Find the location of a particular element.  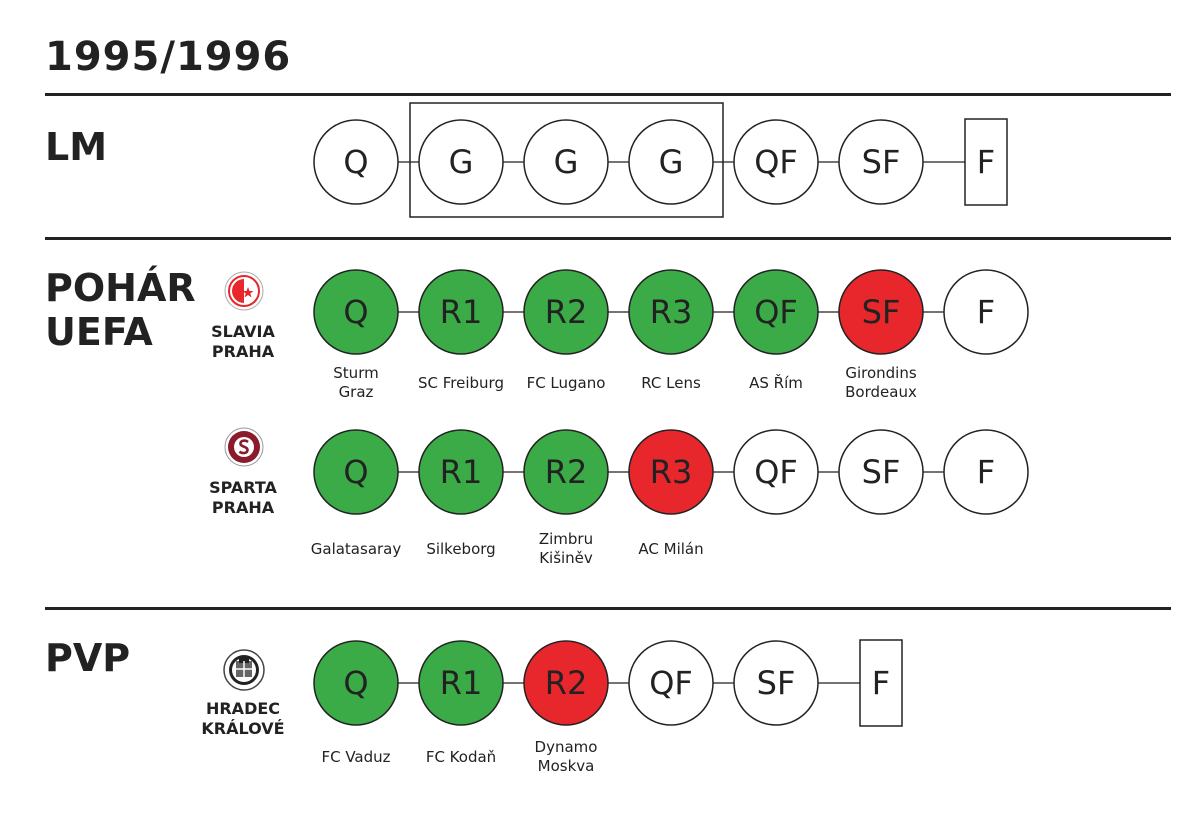

opponent-name-line: AS Řím is located at coordinates (776, 383).